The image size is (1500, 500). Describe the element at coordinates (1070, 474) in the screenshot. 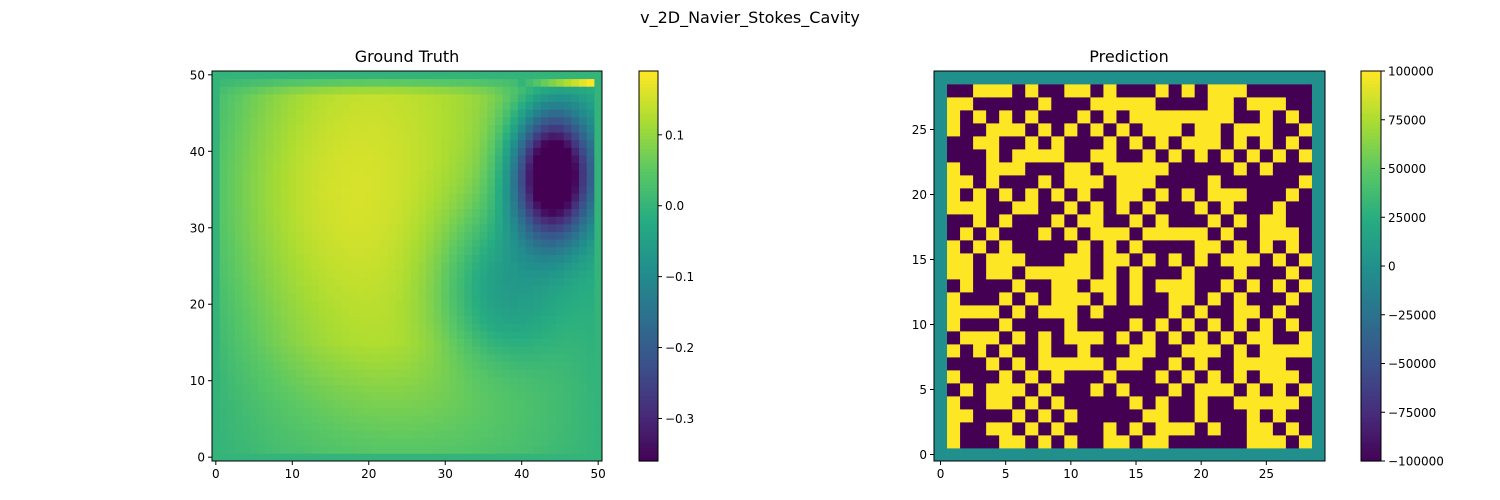

I see `x-tick-label: 10` at that location.